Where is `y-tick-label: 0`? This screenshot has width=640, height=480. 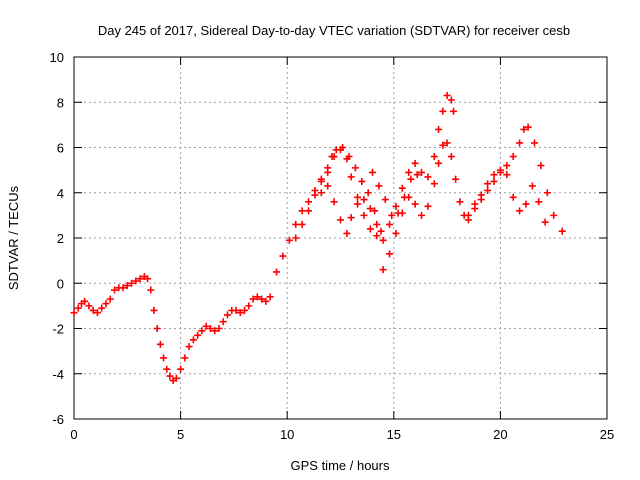 y-tick-label: 0 is located at coordinates (60, 283).